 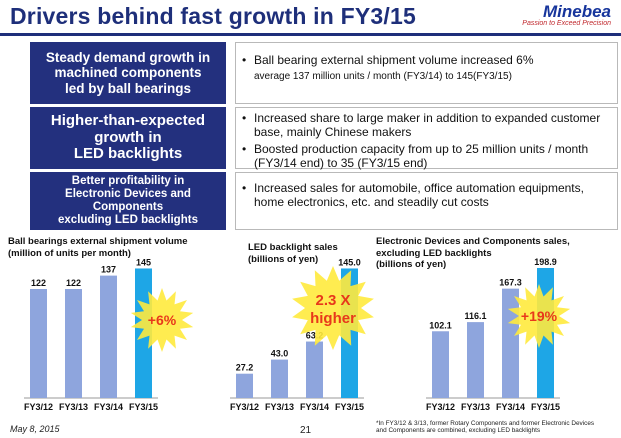 What do you see at coordinates (473, 241) in the screenshot?
I see `chart-title-line: Electronic Devices and Components sales,` at bounding box center [473, 241].